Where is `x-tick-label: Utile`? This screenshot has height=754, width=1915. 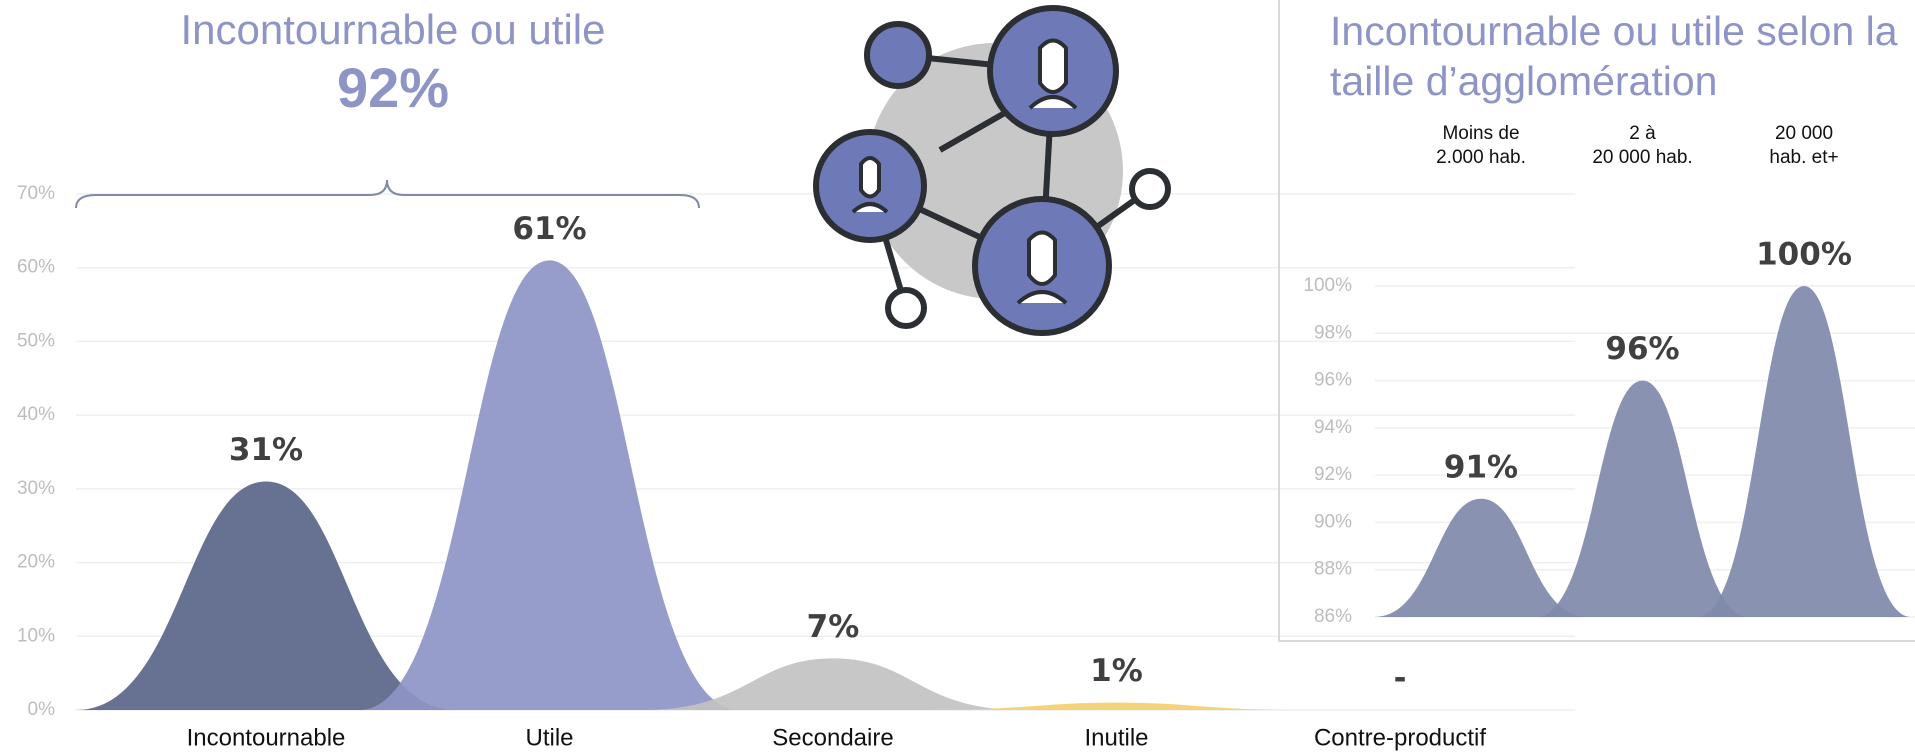
x-tick-label: Utile is located at coordinates (549, 737).